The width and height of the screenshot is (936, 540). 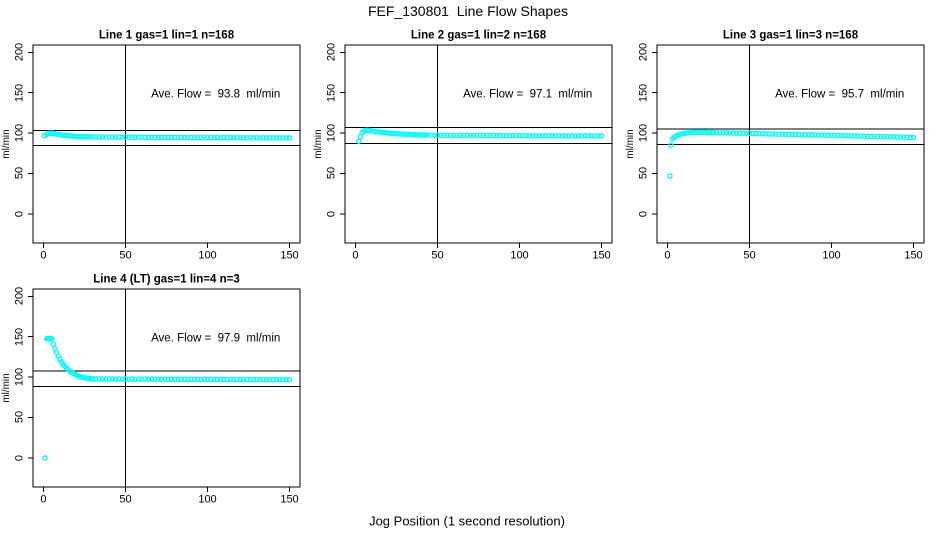 I want to click on x-tick-label: 50, so click(x=125, y=255).